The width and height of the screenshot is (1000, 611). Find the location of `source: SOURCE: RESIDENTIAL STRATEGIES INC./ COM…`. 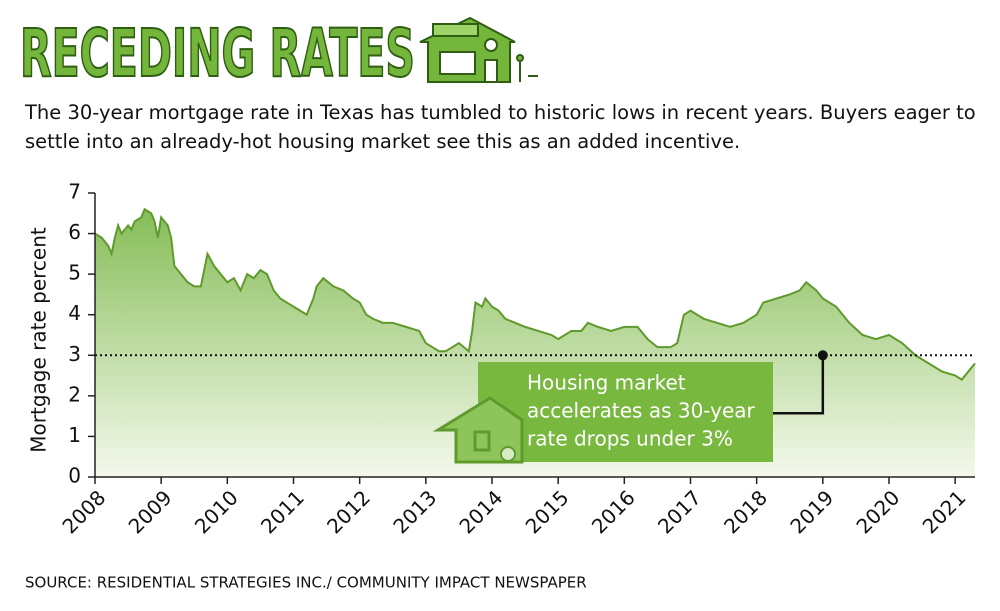

source: SOURCE: RESIDENTIAL STRATEGIES INC./ COM… is located at coordinates (306, 583).